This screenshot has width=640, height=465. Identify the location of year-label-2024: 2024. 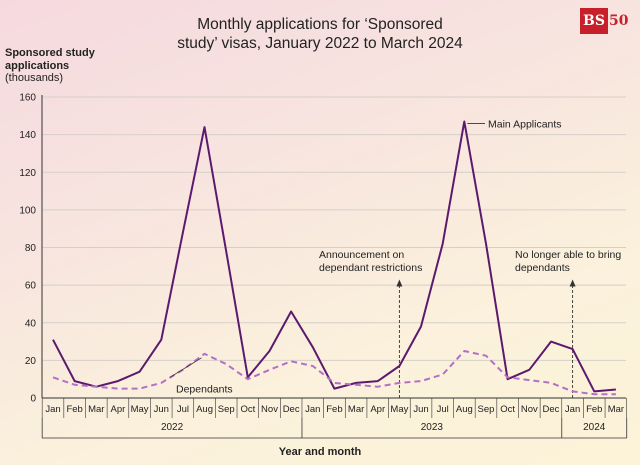
(594, 427).